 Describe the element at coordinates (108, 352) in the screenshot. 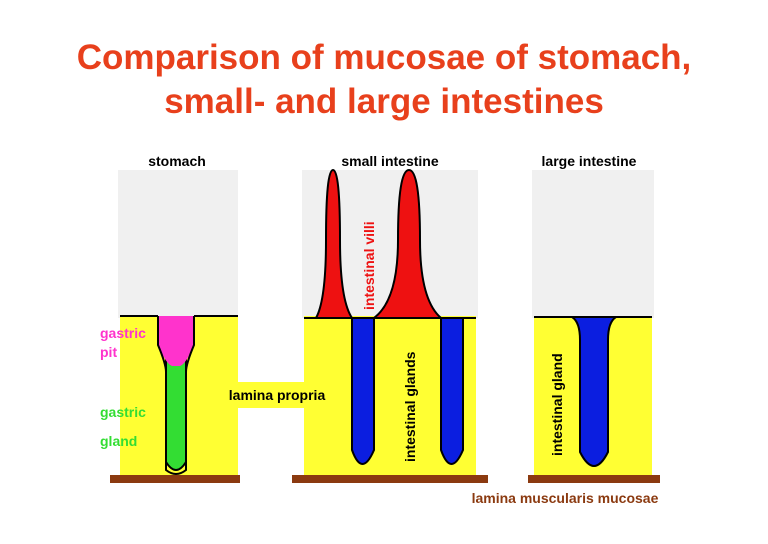

I see `label-gastric-pit-line2: pit` at that location.